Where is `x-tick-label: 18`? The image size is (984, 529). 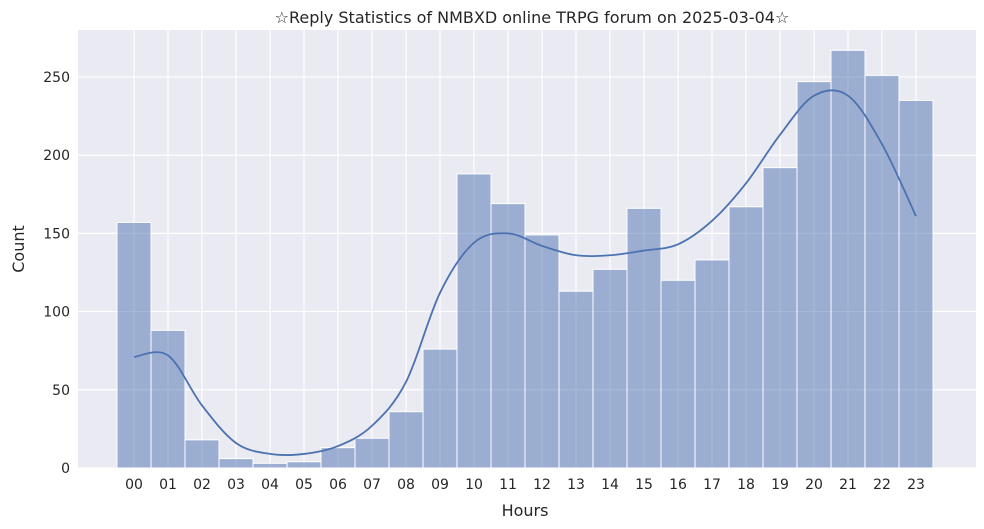
x-tick-label: 18 is located at coordinates (746, 485).